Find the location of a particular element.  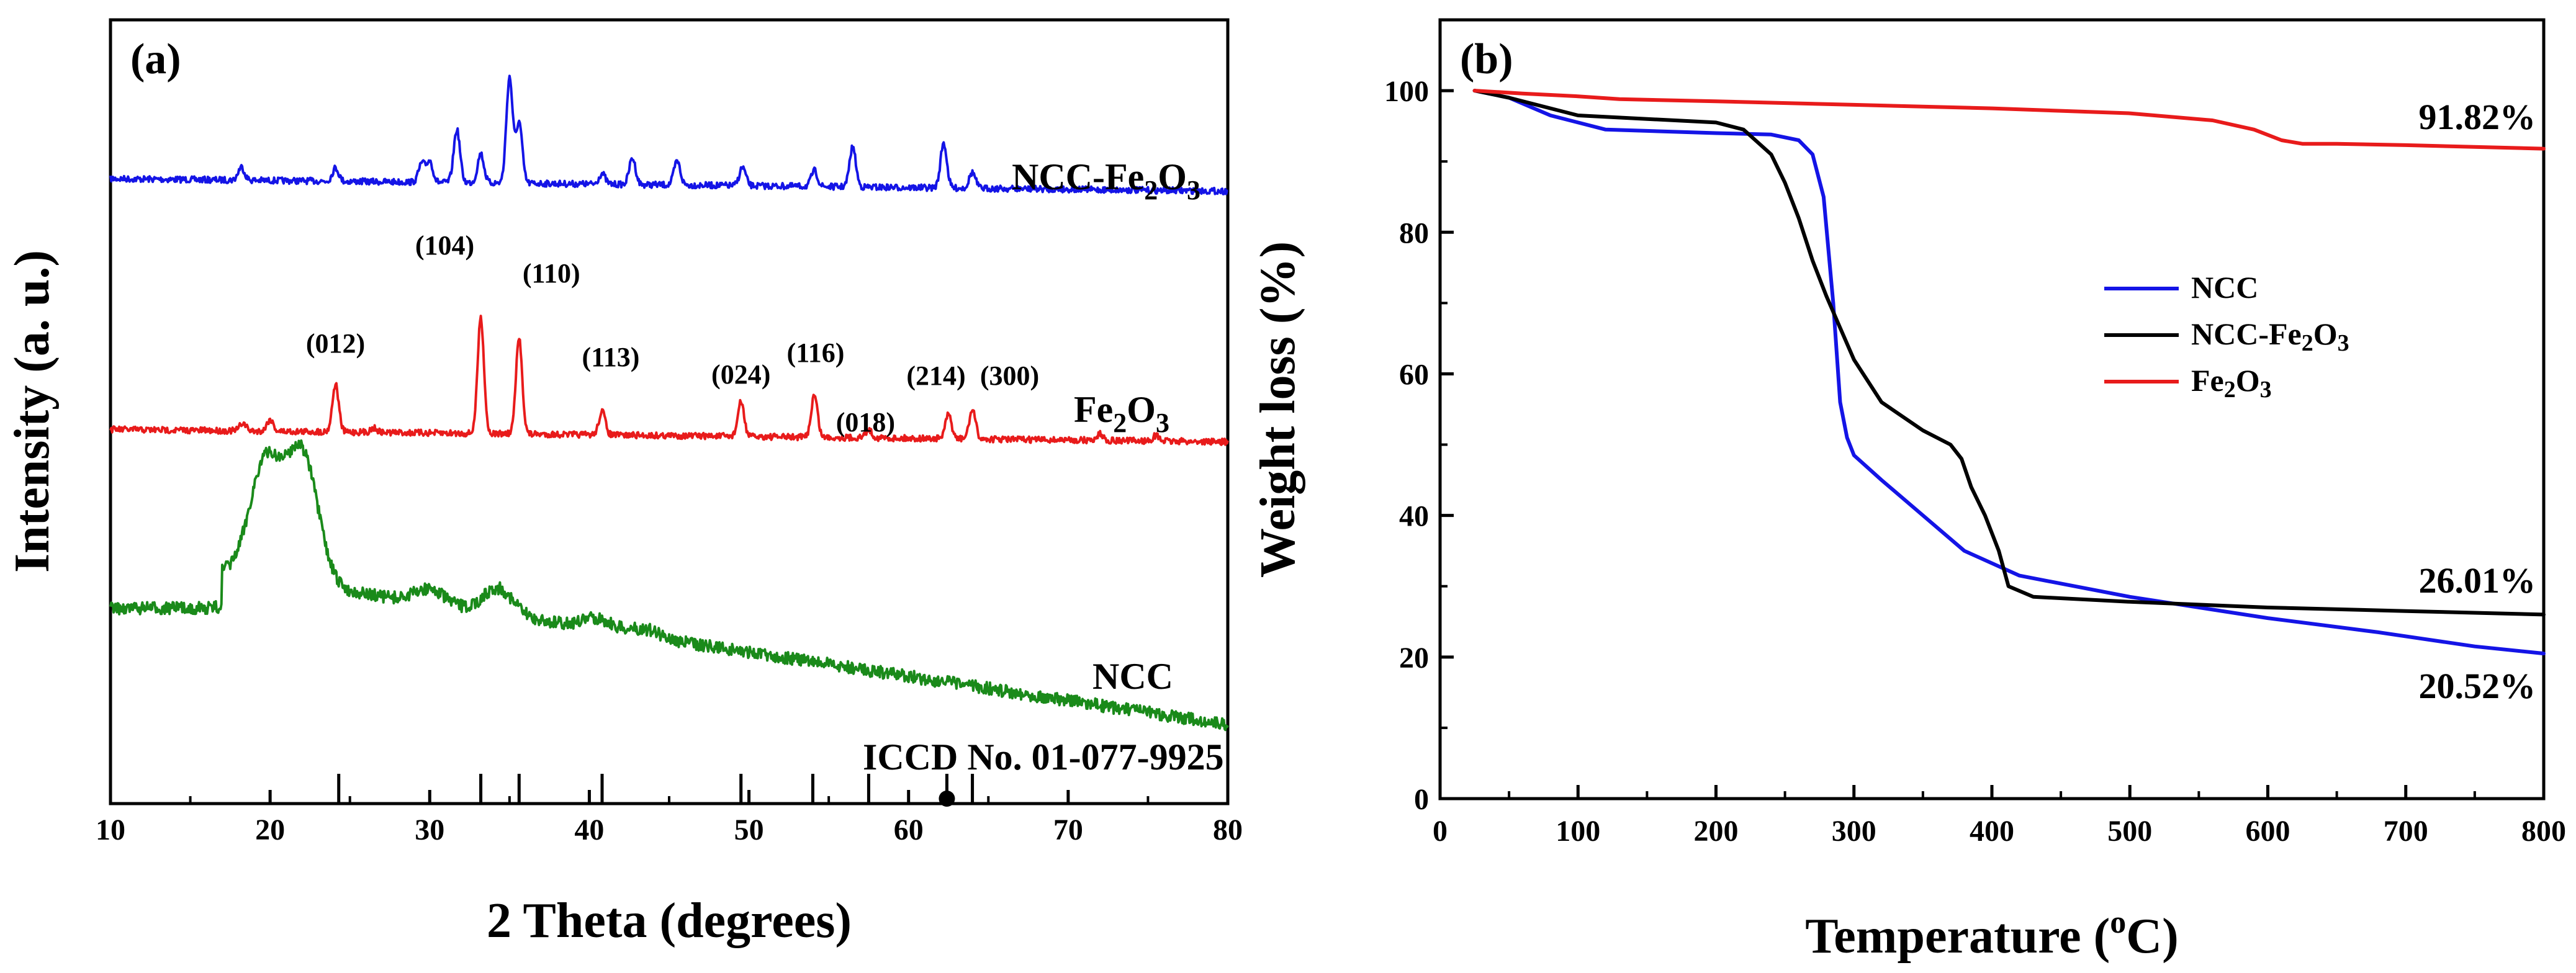

reflection-label-113: (113) is located at coordinates (611, 357).